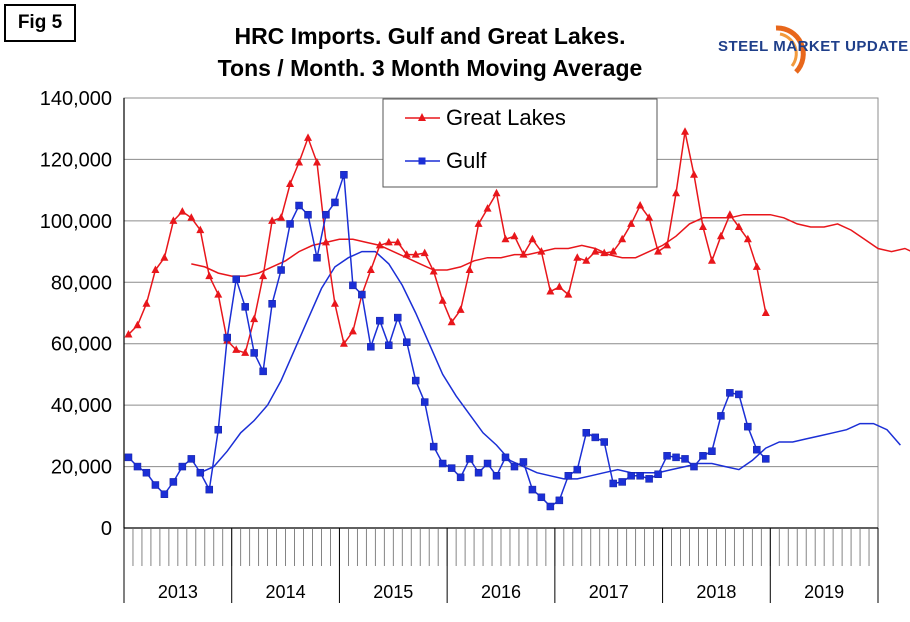 Image resolution: width=910 pixels, height=622 pixels. What do you see at coordinates (81, 345) in the screenshot?
I see `y-tick-label: 60,000` at bounding box center [81, 345].